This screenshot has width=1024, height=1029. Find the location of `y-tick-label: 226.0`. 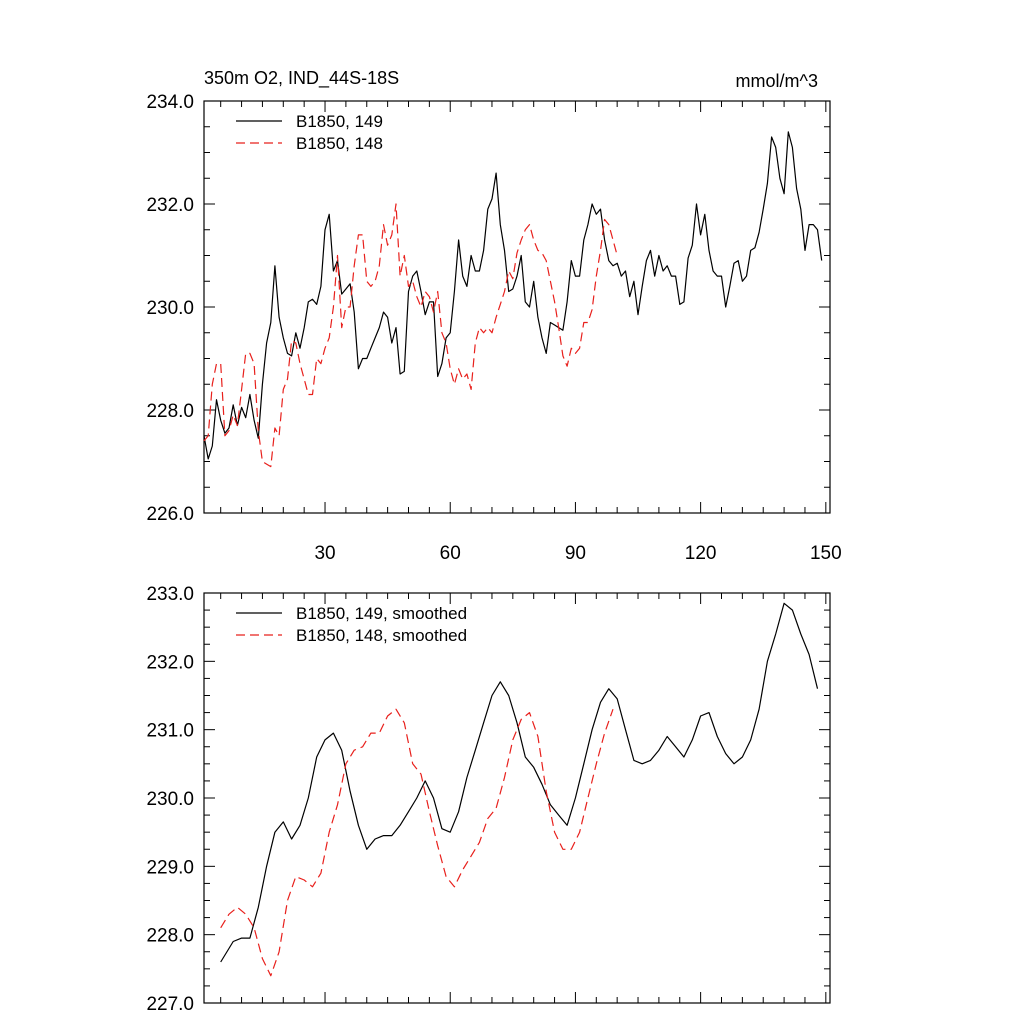

y-tick-label: 226.0 is located at coordinates (170, 514).